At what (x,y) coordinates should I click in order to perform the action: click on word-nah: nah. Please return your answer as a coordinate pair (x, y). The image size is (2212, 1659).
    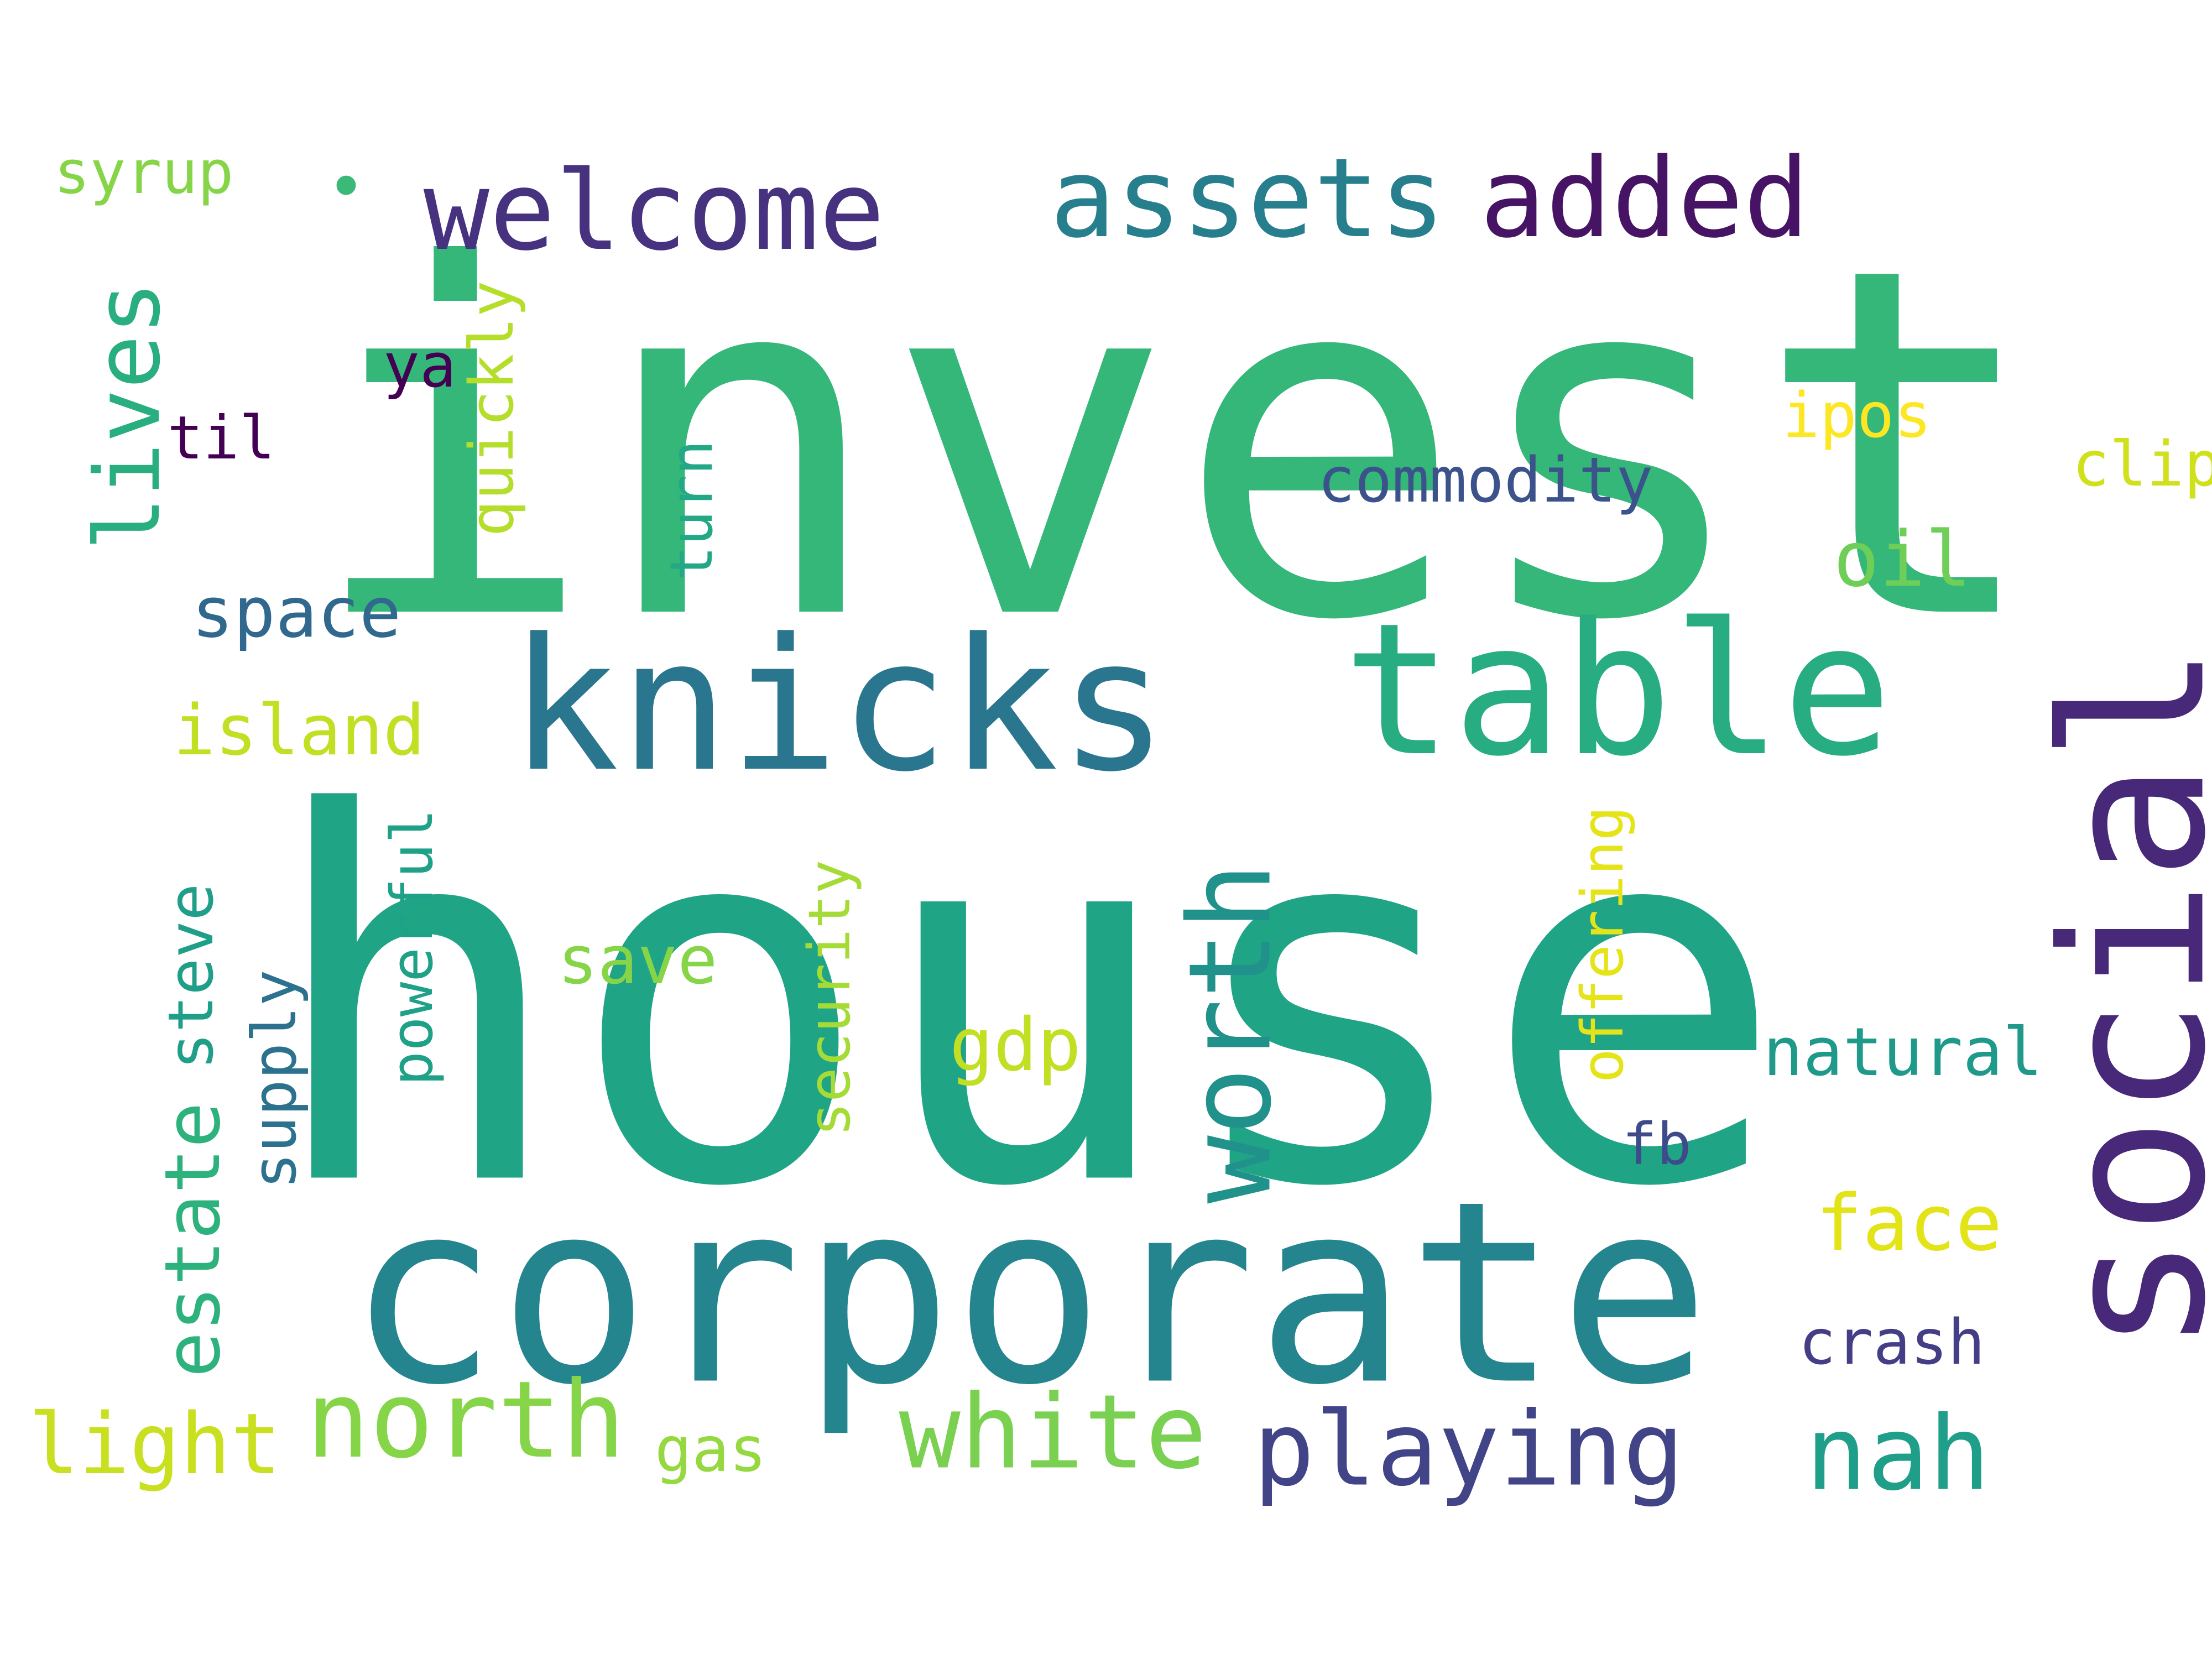
    Looking at the image, I should click on (1898, 1454).